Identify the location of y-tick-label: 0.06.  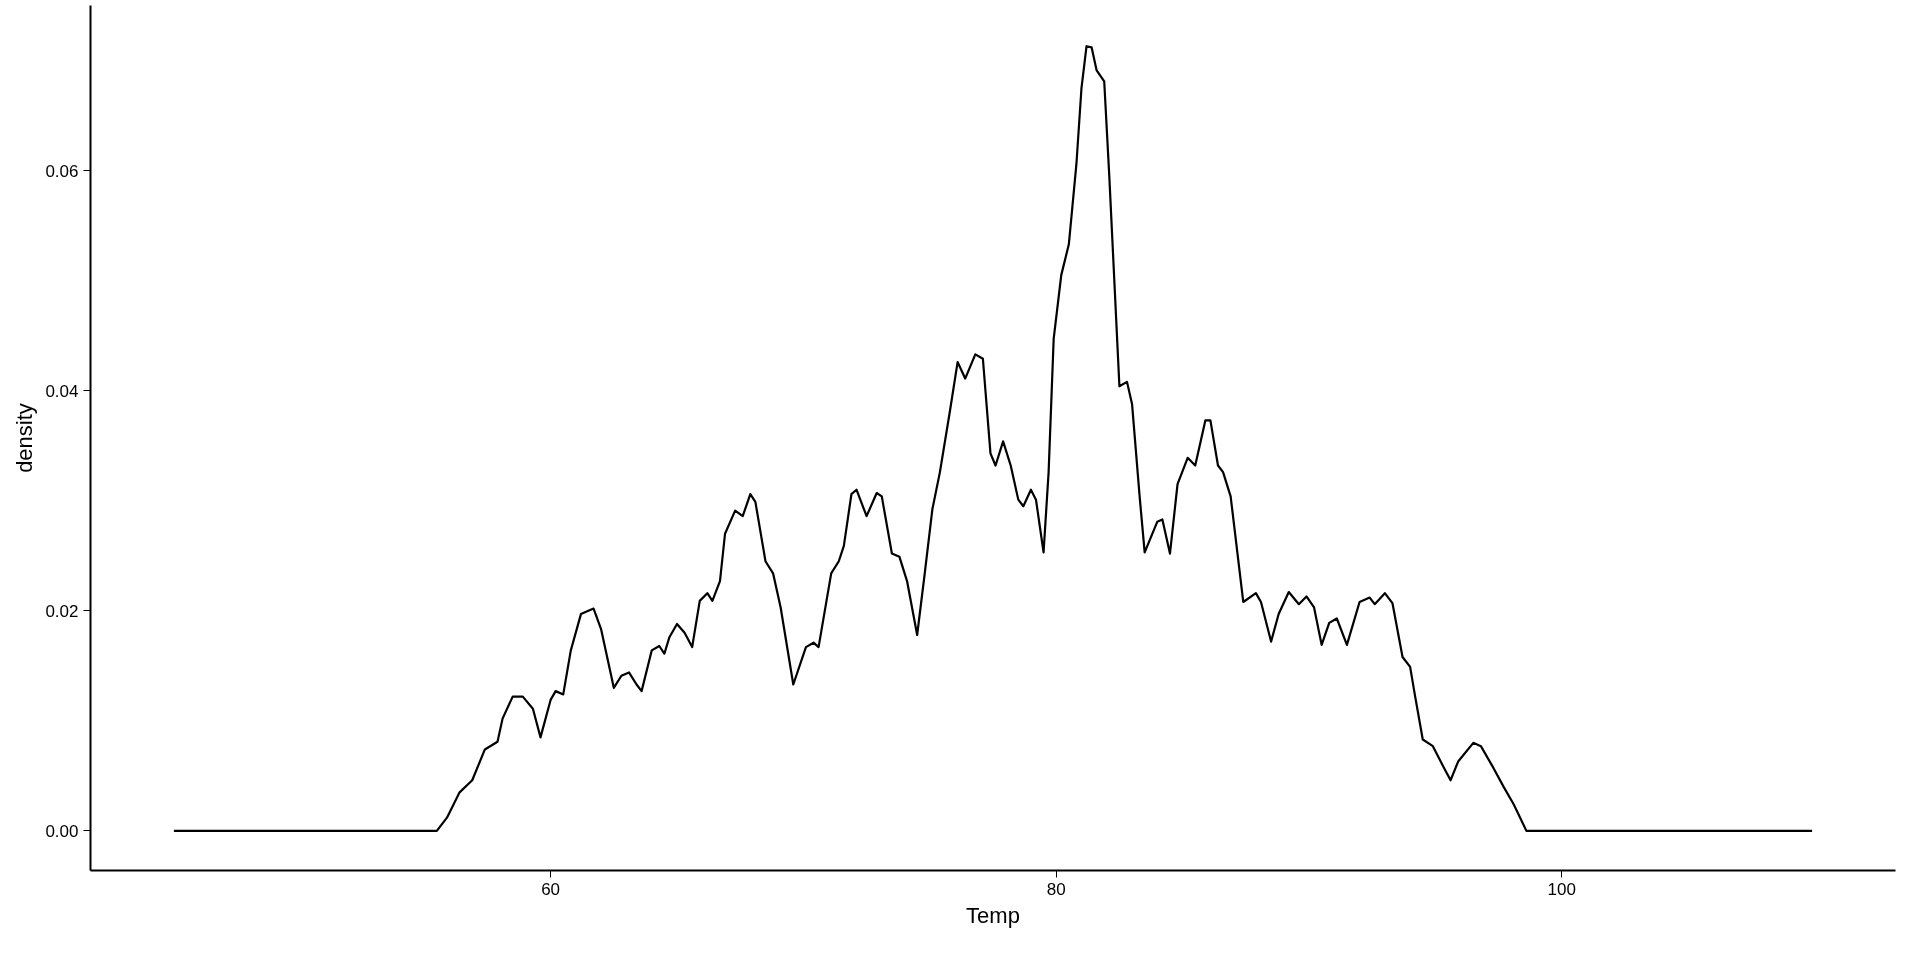
(62, 171).